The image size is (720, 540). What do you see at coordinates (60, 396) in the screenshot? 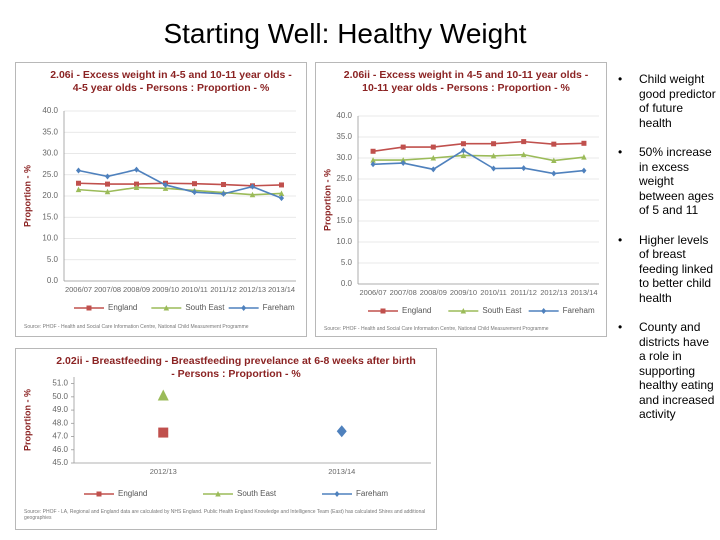
I see `y-tick-label: 50.0` at bounding box center [60, 396].